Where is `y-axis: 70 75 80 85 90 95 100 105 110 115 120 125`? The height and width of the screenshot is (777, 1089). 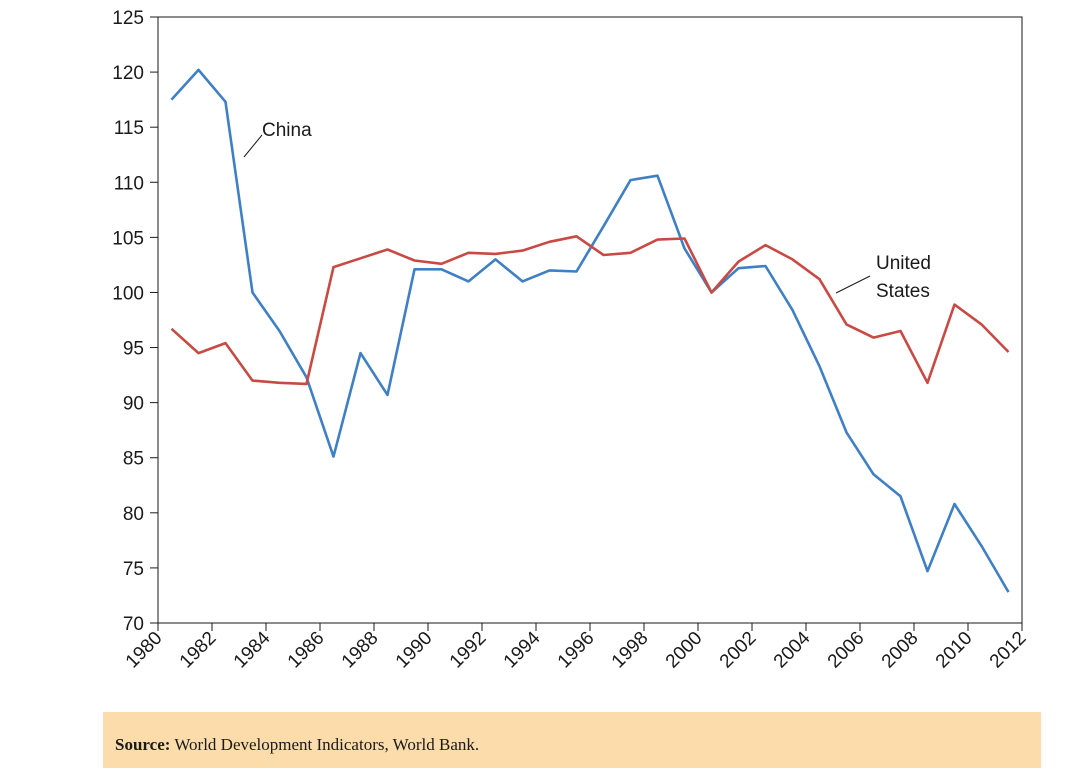
y-axis: 70 75 80 85 90 95 100 105 110 115 120 125 is located at coordinates (135, 321).